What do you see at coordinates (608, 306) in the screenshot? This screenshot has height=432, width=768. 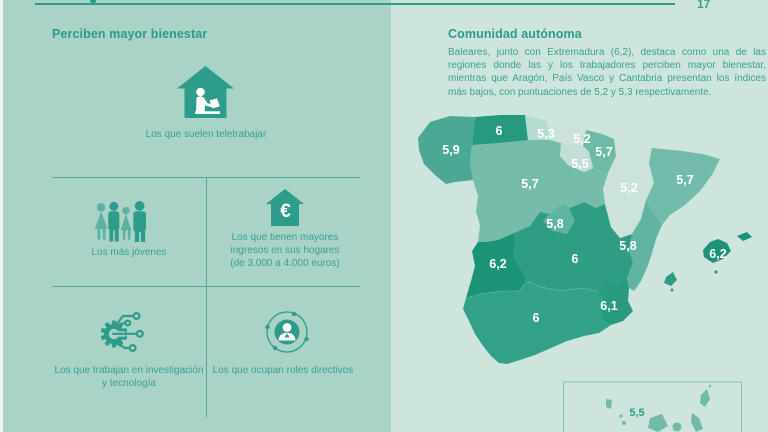 I see `region-value-murcia: 6,1` at bounding box center [608, 306].